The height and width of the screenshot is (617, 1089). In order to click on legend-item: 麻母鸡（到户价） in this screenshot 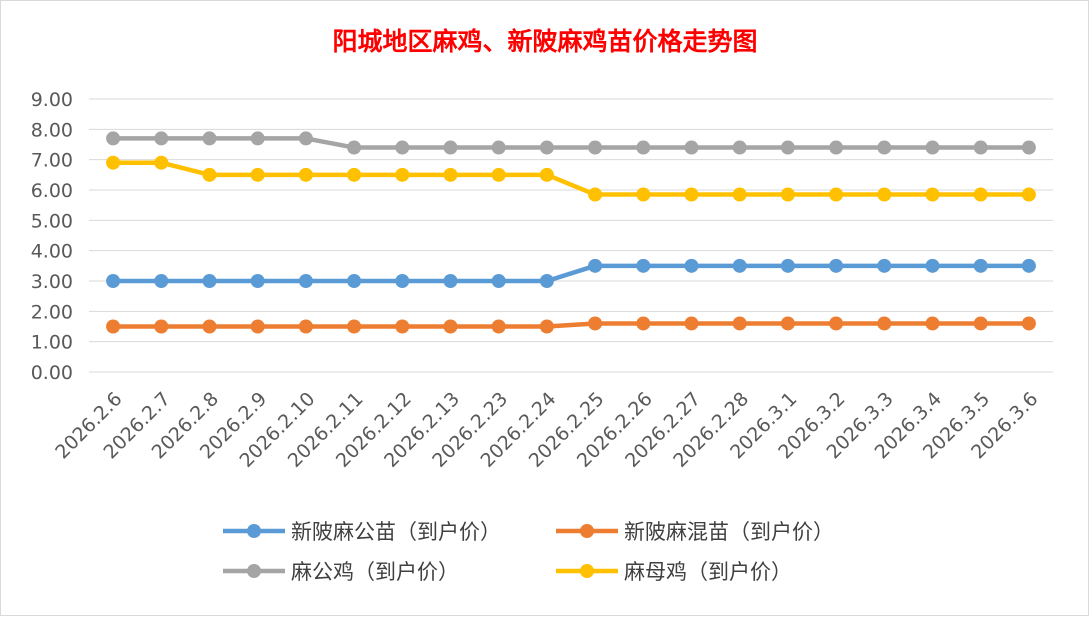, I will do `click(674, 572)`.